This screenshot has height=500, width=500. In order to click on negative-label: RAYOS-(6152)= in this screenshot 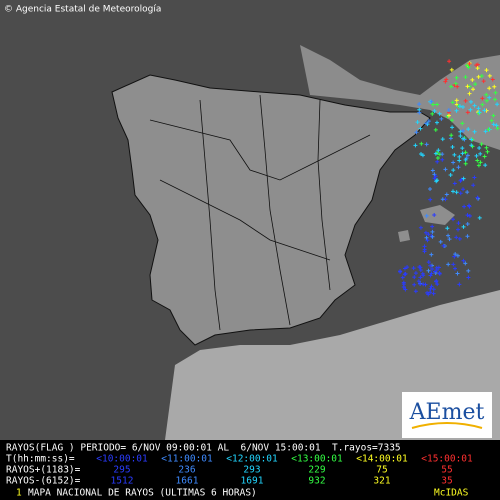, I will do `click(43, 481)`.